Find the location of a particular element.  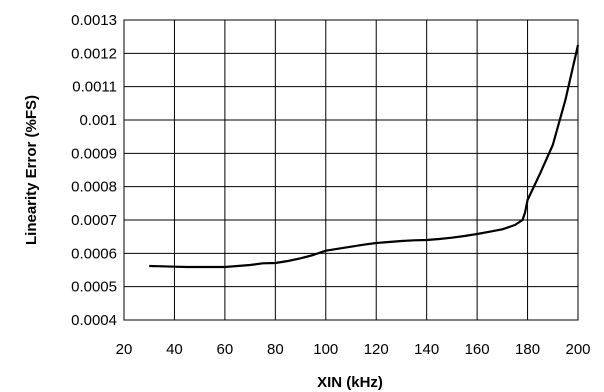

x-tick-label: 100 is located at coordinates (325, 349).